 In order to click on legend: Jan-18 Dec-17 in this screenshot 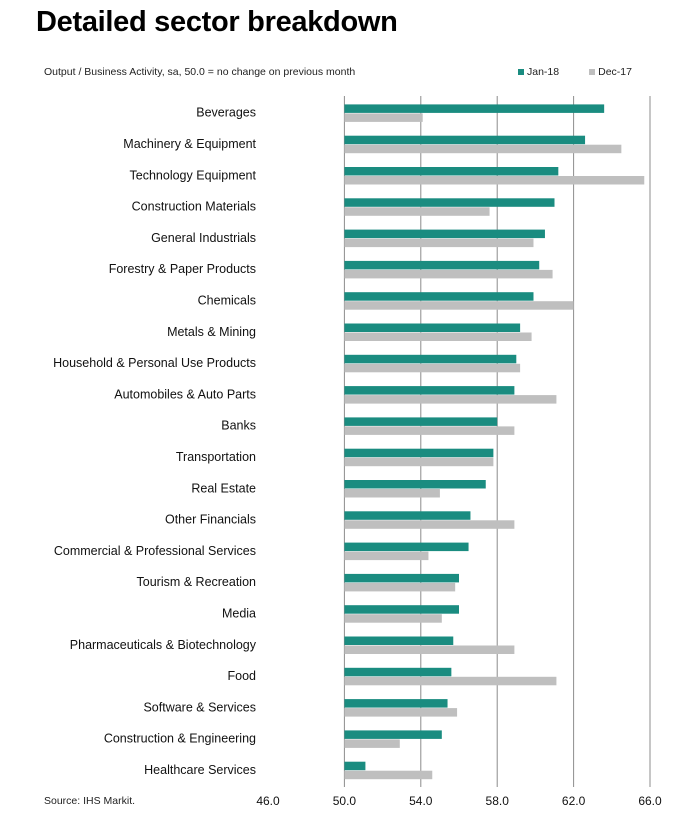, I will do `click(590, 72)`.